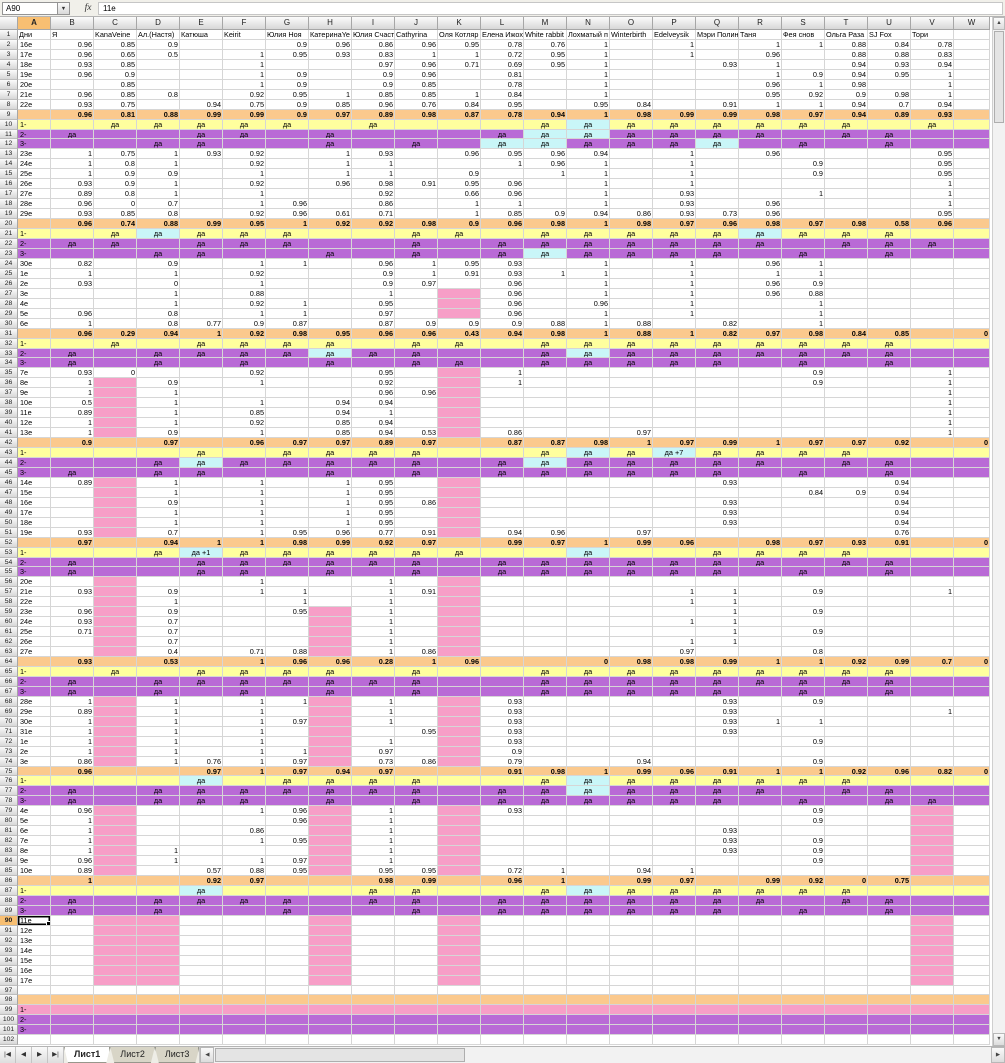  What do you see at coordinates (545, 413) in the screenshot?
I see `cell-M39` at bounding box center [545, 413].